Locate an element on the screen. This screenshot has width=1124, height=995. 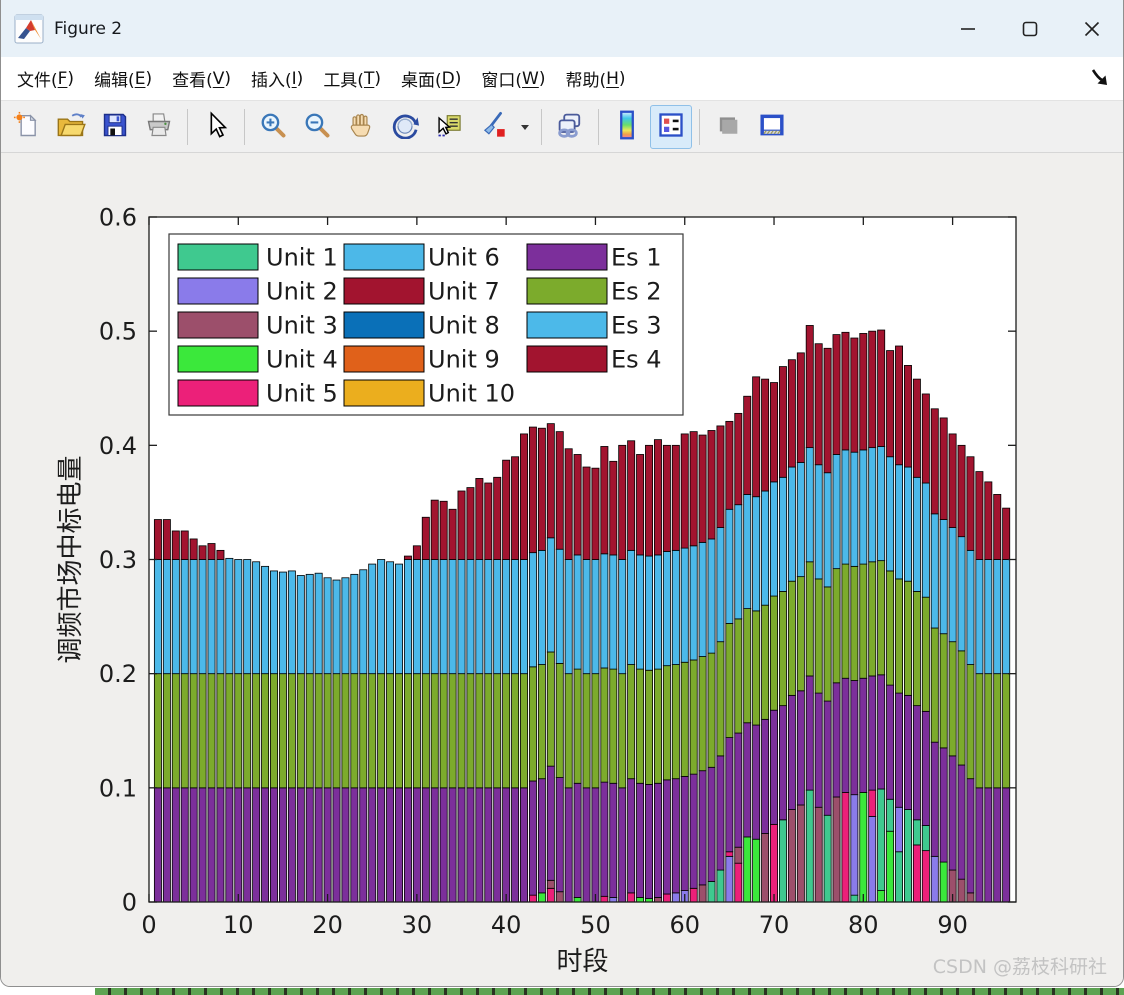
new-figure-button is located at coordinates (27, 127).